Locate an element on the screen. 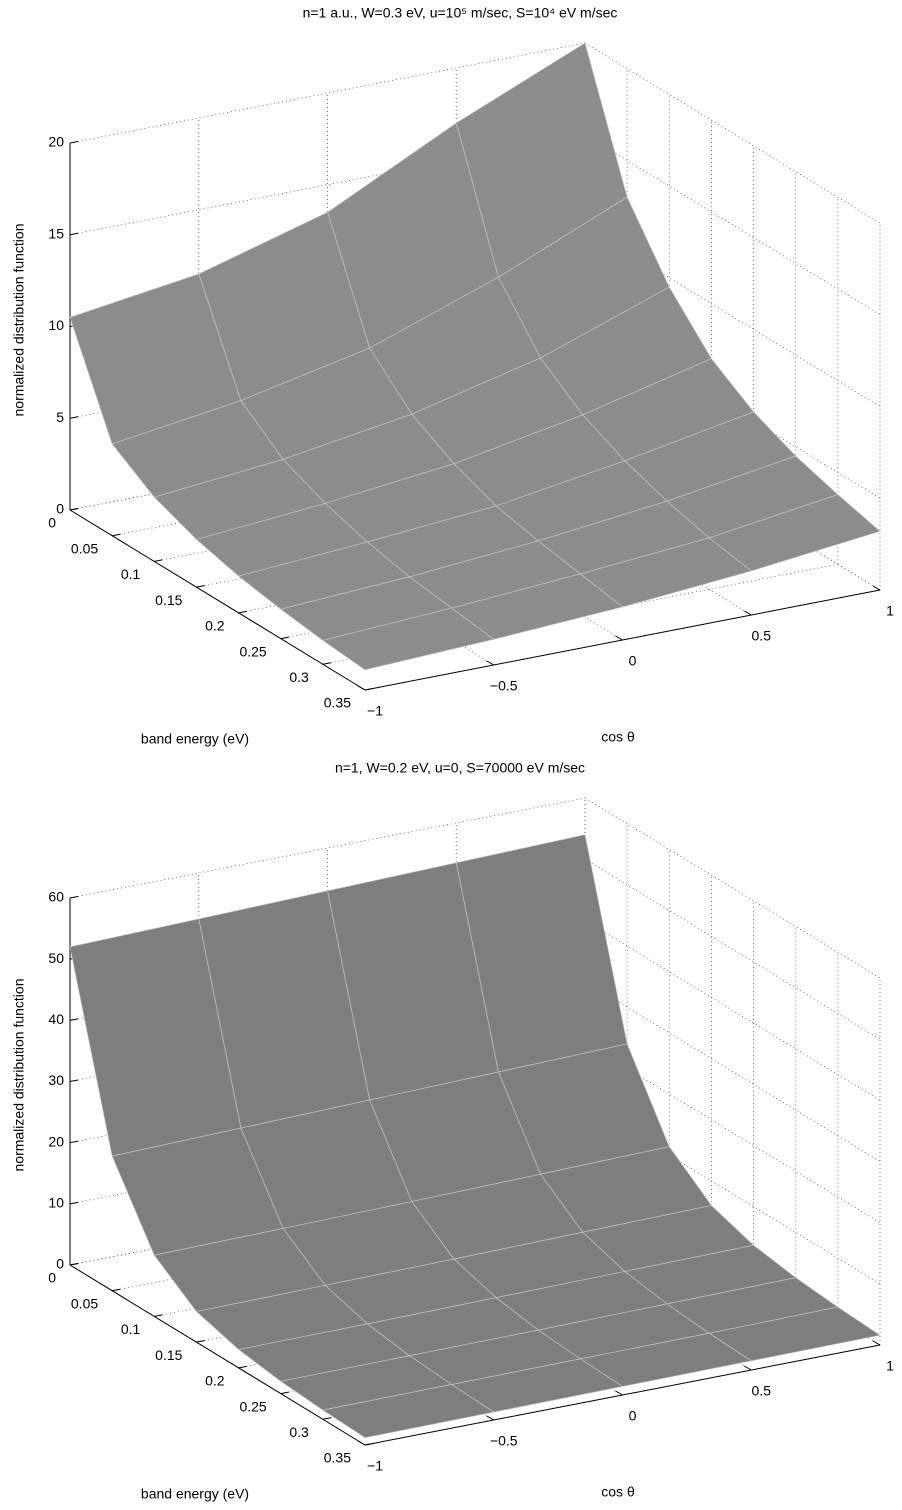 This screenshot has width=902, height=1510. z-tick-label: 40 is located at coordinates (56, 1019).